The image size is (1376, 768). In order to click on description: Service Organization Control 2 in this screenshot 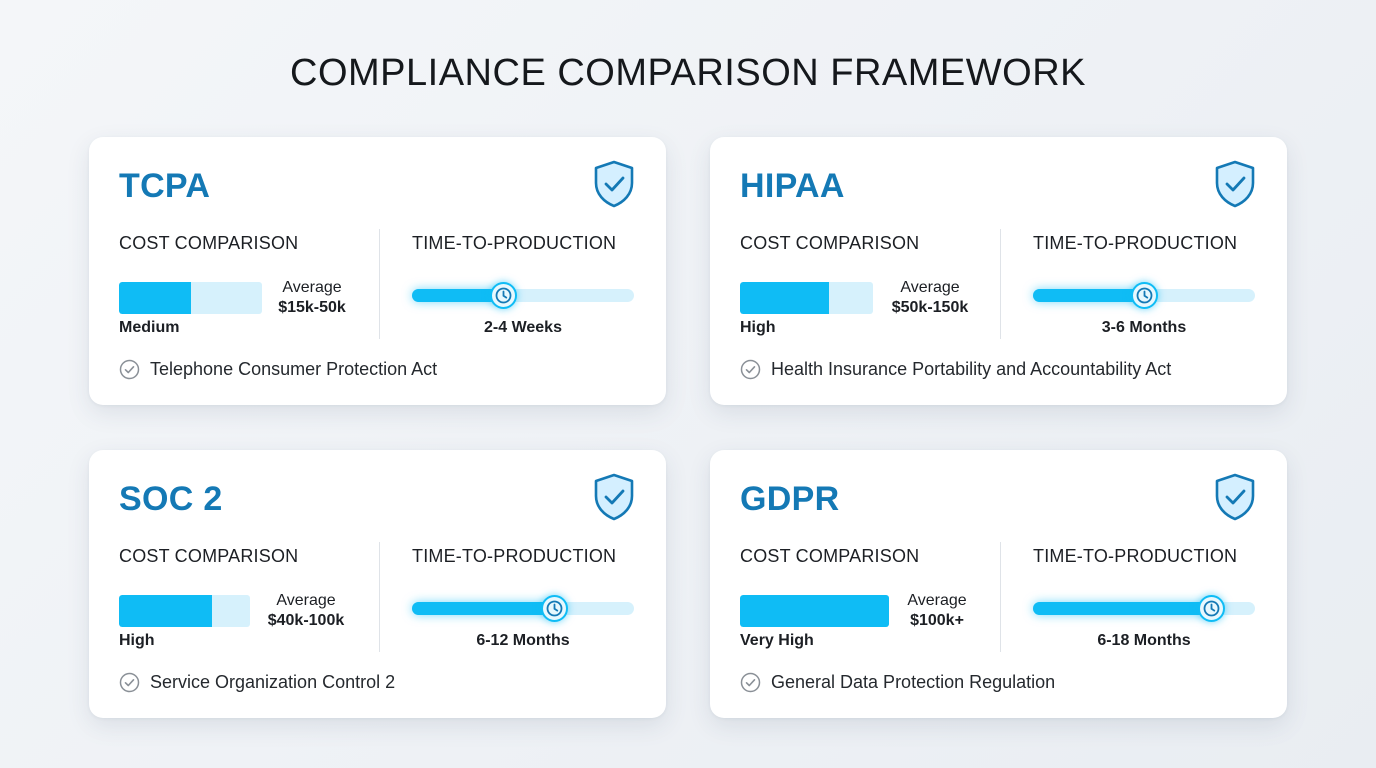, I will do `click(257, 682)`.